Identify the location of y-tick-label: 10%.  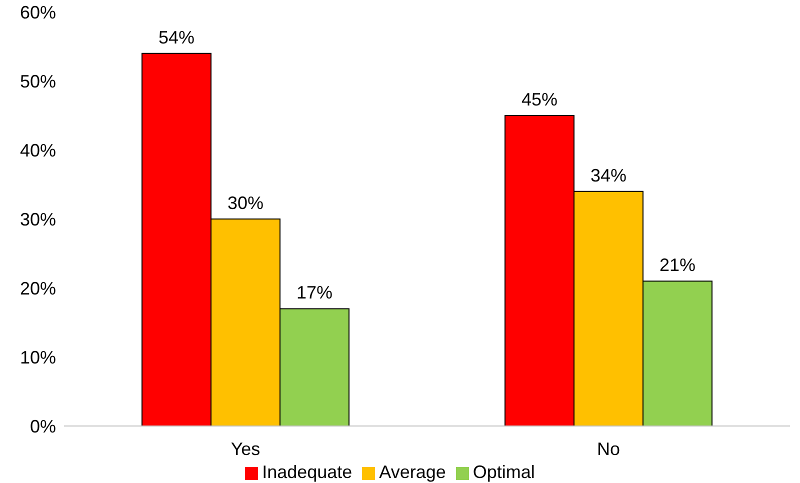
(38, 357).